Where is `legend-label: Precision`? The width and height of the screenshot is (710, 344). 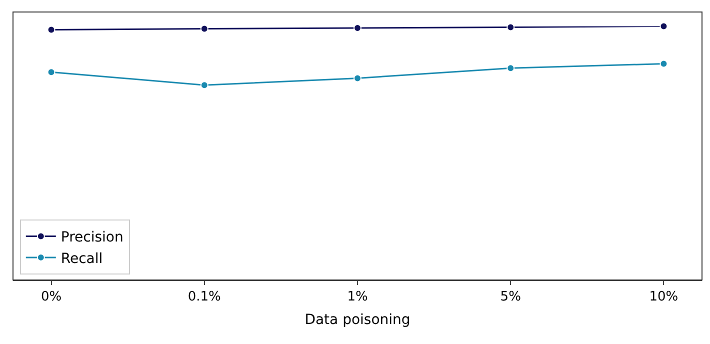
legend-label: Precision is located at coordinates (92, 238).